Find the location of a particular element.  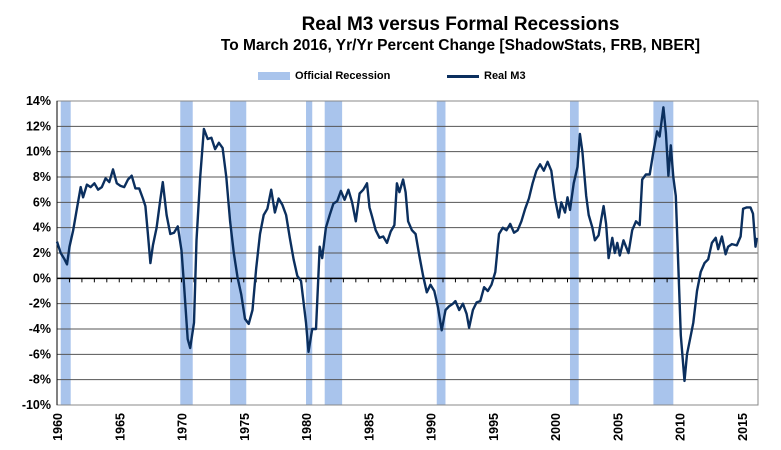

x-tick-label: 1960 is located at coordinates (58, 427).